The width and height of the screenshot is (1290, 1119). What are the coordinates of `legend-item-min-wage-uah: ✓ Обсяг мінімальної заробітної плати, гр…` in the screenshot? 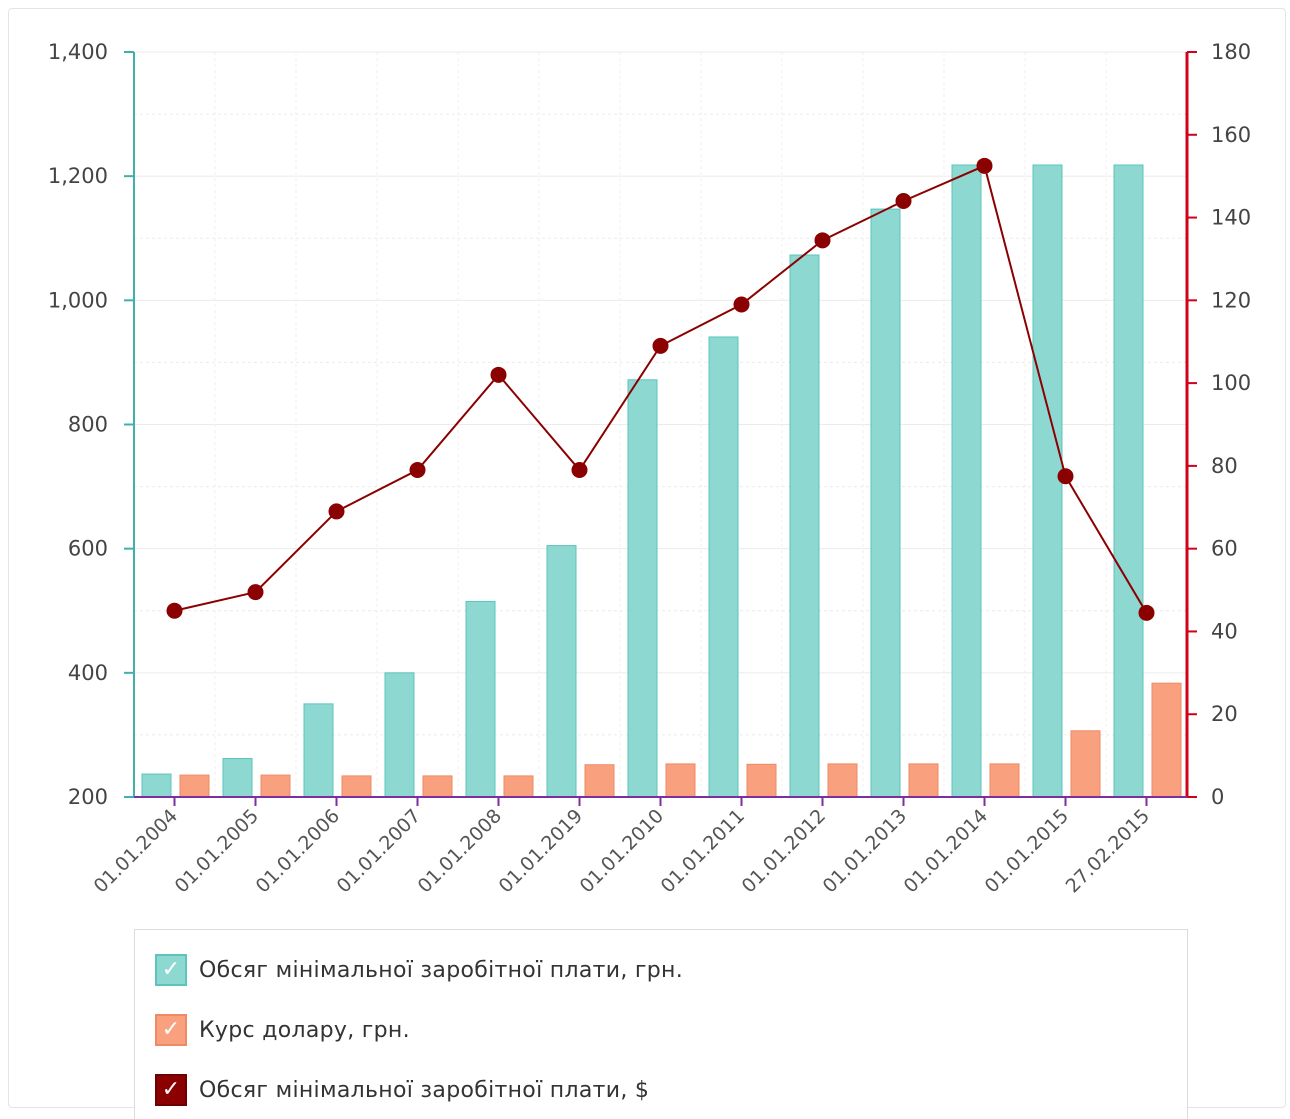 It's located at (419, 970).